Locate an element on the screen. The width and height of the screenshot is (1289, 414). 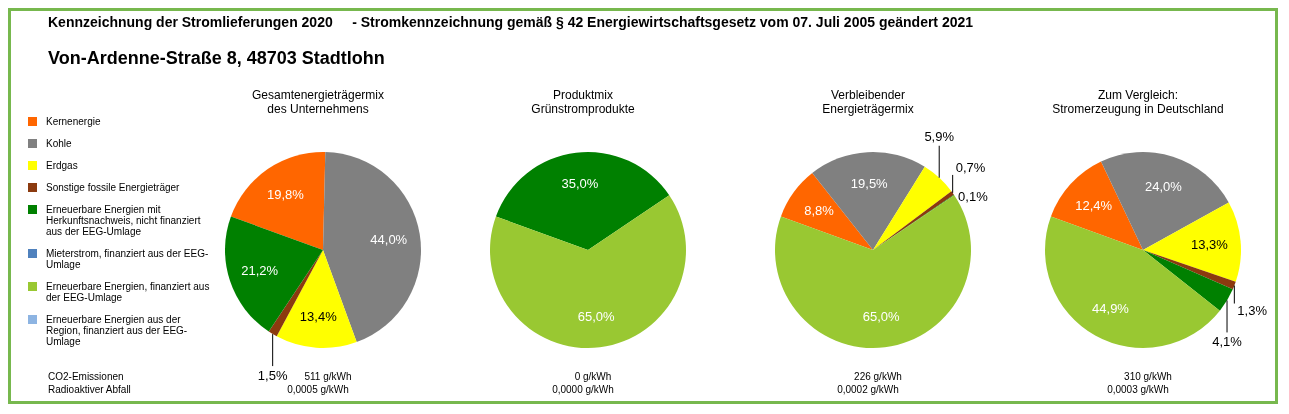
text: 0,0003 g/kWh is located at coordinates (1138, 389).